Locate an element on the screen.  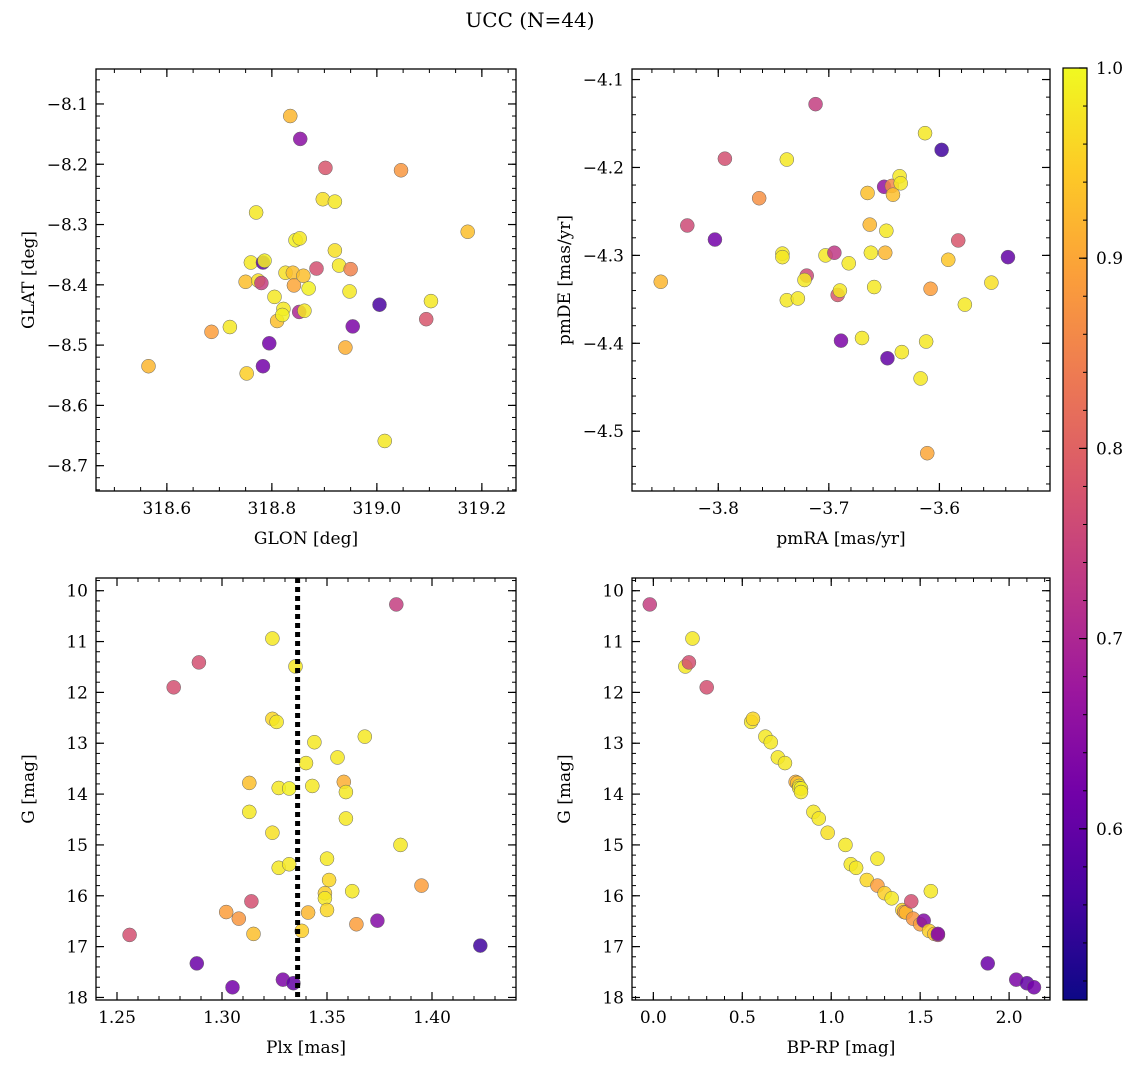
y-tick-label: −8.5 is located at coordinates (67, 346).